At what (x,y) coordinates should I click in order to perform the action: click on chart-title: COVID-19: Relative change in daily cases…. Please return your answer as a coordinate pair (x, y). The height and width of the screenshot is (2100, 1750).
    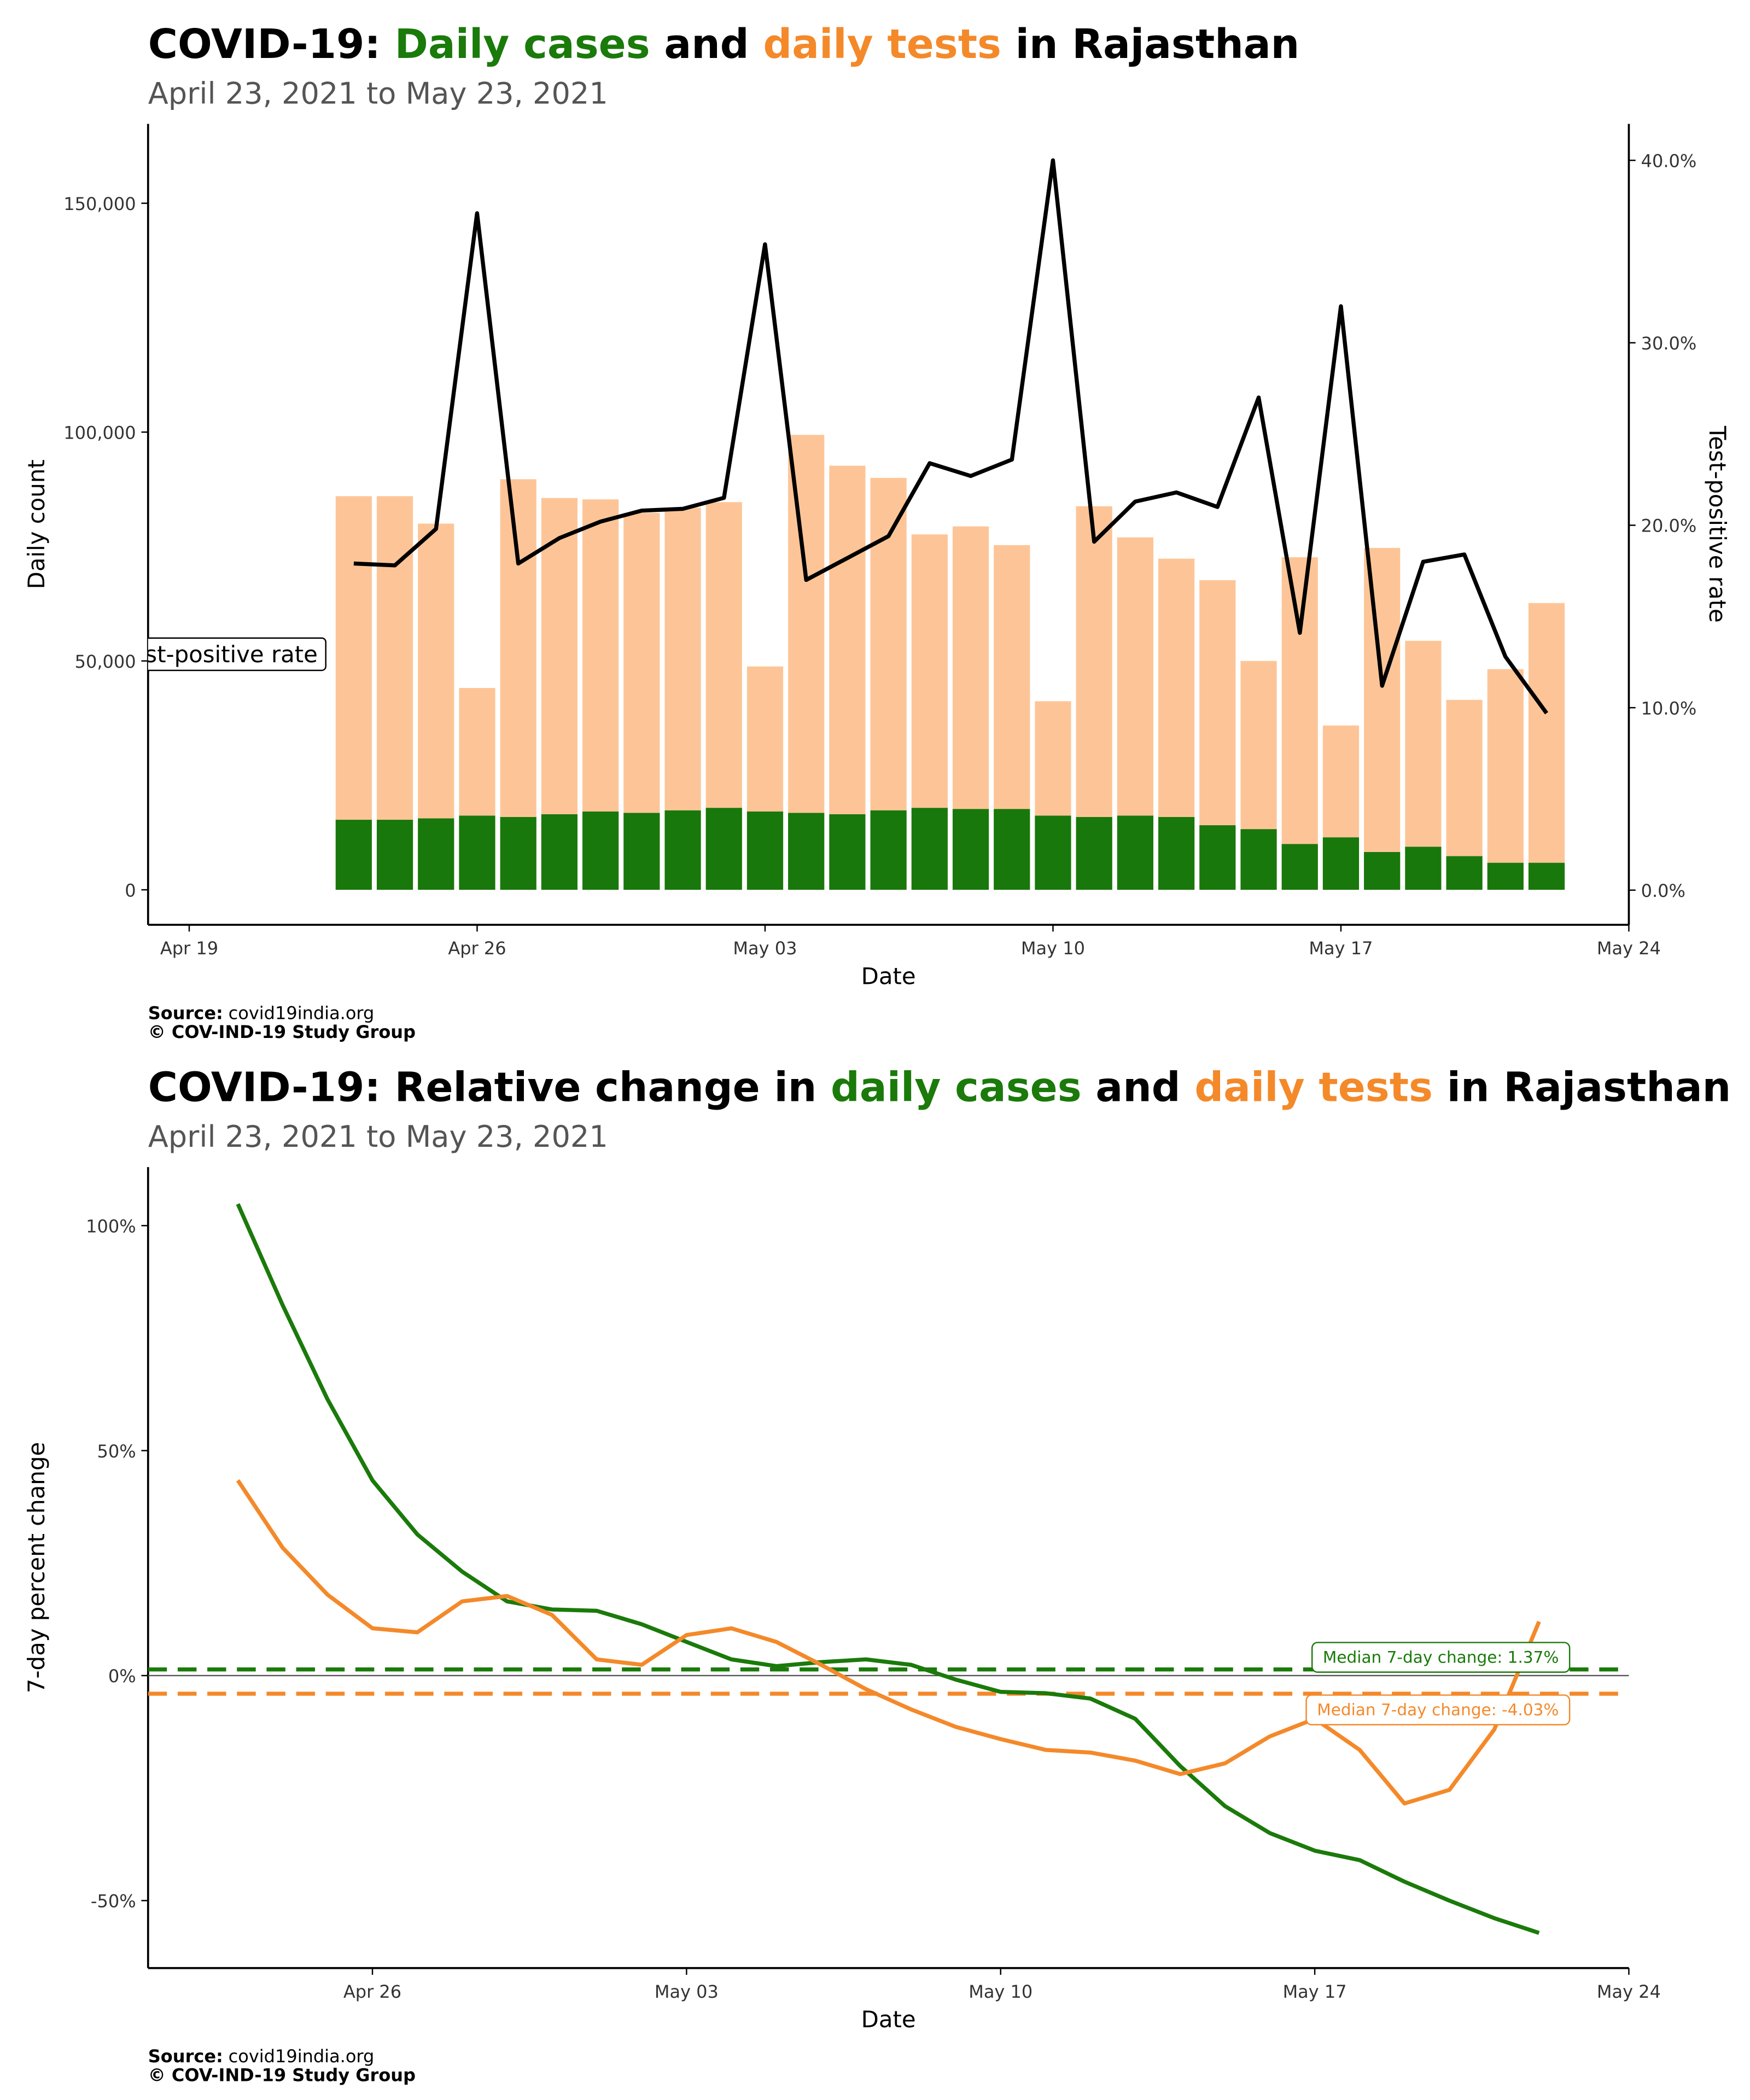
    Looking at the image, I should click on (939, 1087).